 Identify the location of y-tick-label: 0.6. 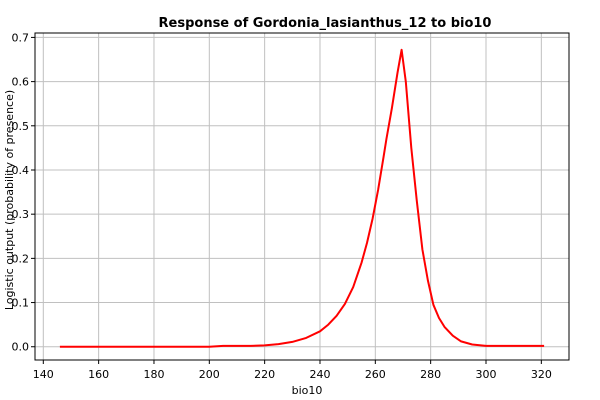
(21, 82).